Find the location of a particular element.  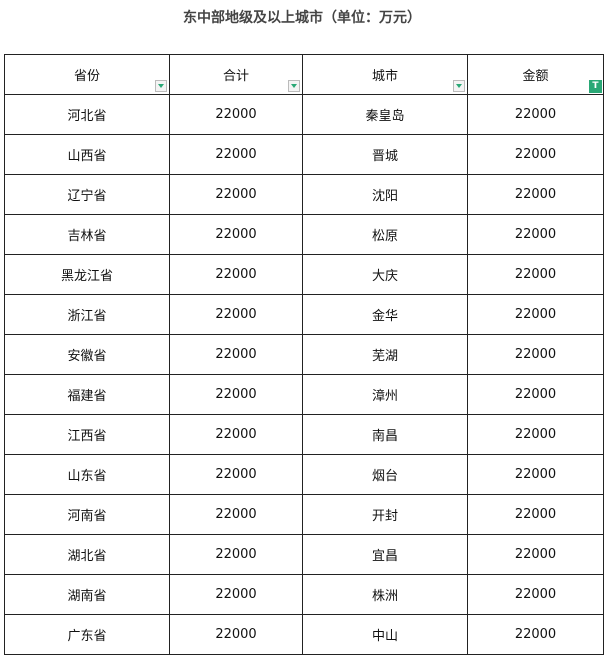

header-amount: 金额 T is located at coordinates (535, 74).